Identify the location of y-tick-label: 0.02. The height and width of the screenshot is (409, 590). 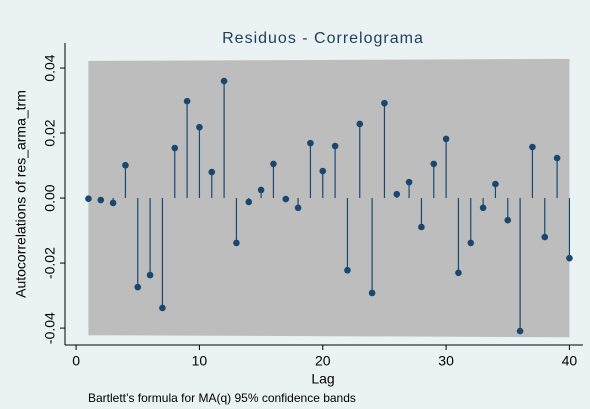
(50, 132).